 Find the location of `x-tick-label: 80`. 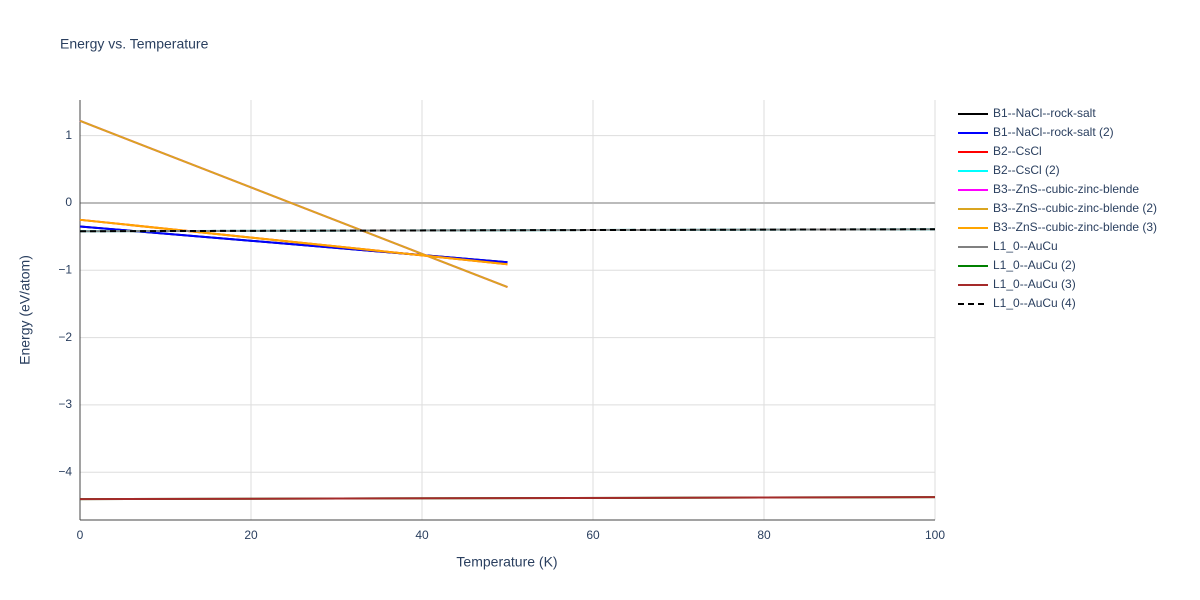

x-tick-label: 80 is located at coordinates (764, 535).